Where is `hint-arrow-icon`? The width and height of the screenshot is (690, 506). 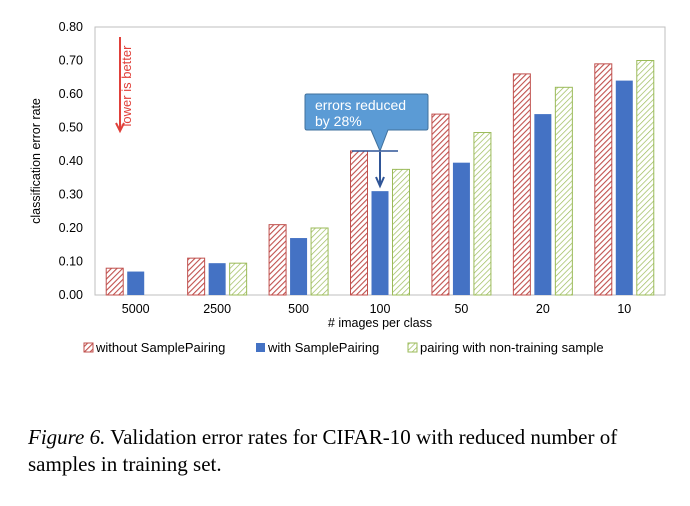
hint-arrow-icon is located at coordinates (120, 85).